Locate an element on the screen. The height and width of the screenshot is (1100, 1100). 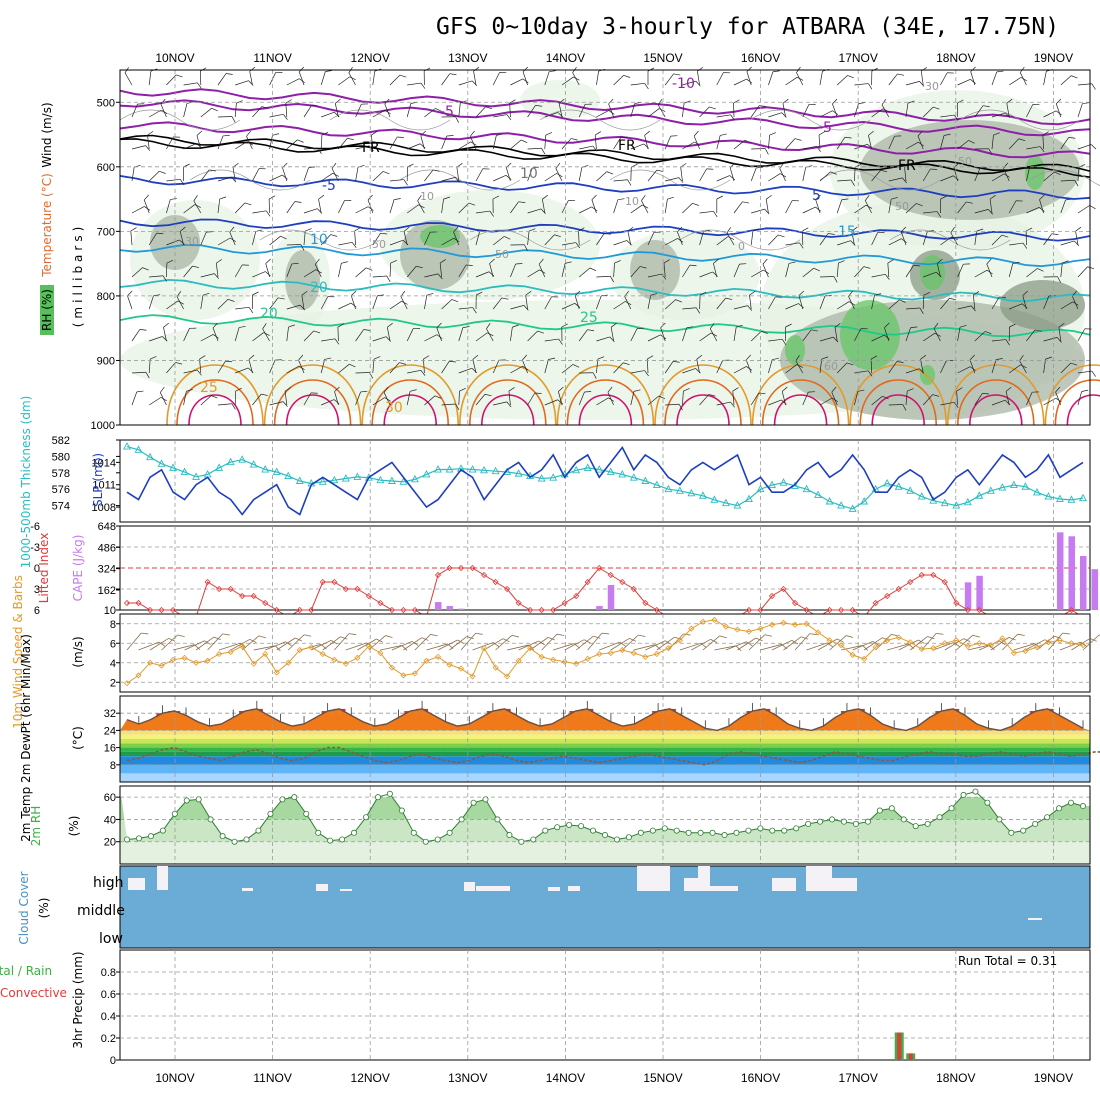
tick-label: 0.8 is located at coordinates (108, 973).